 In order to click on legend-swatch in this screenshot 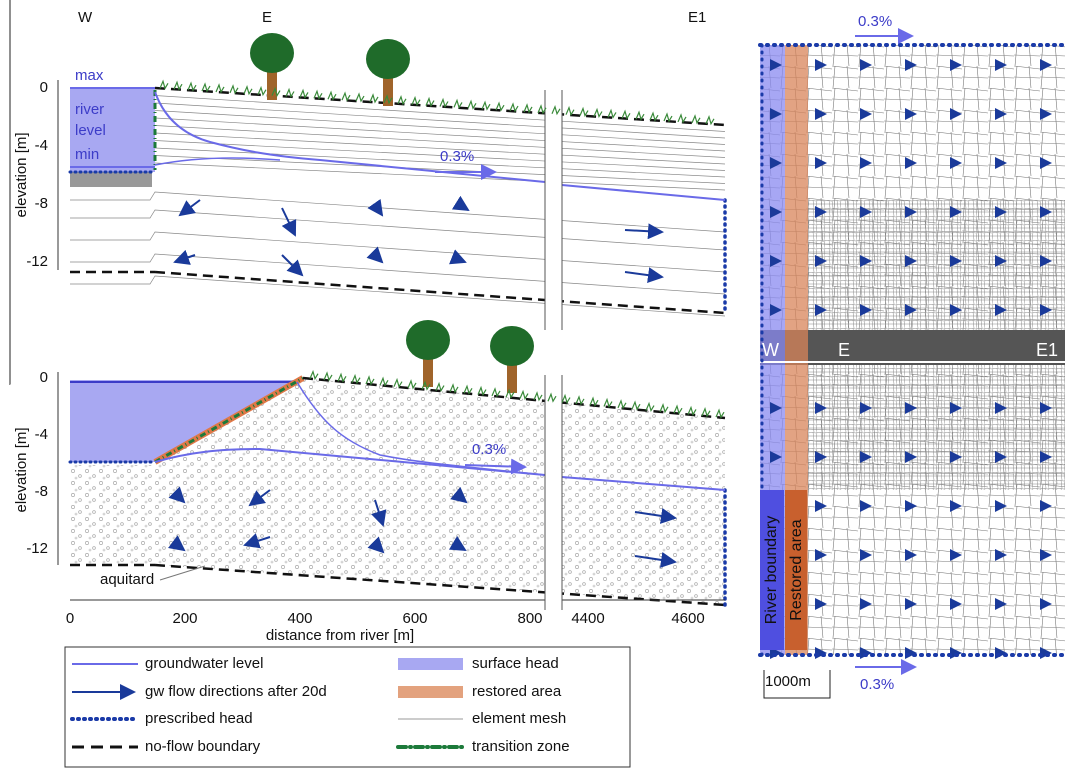, I will do `click(430, 664)`.